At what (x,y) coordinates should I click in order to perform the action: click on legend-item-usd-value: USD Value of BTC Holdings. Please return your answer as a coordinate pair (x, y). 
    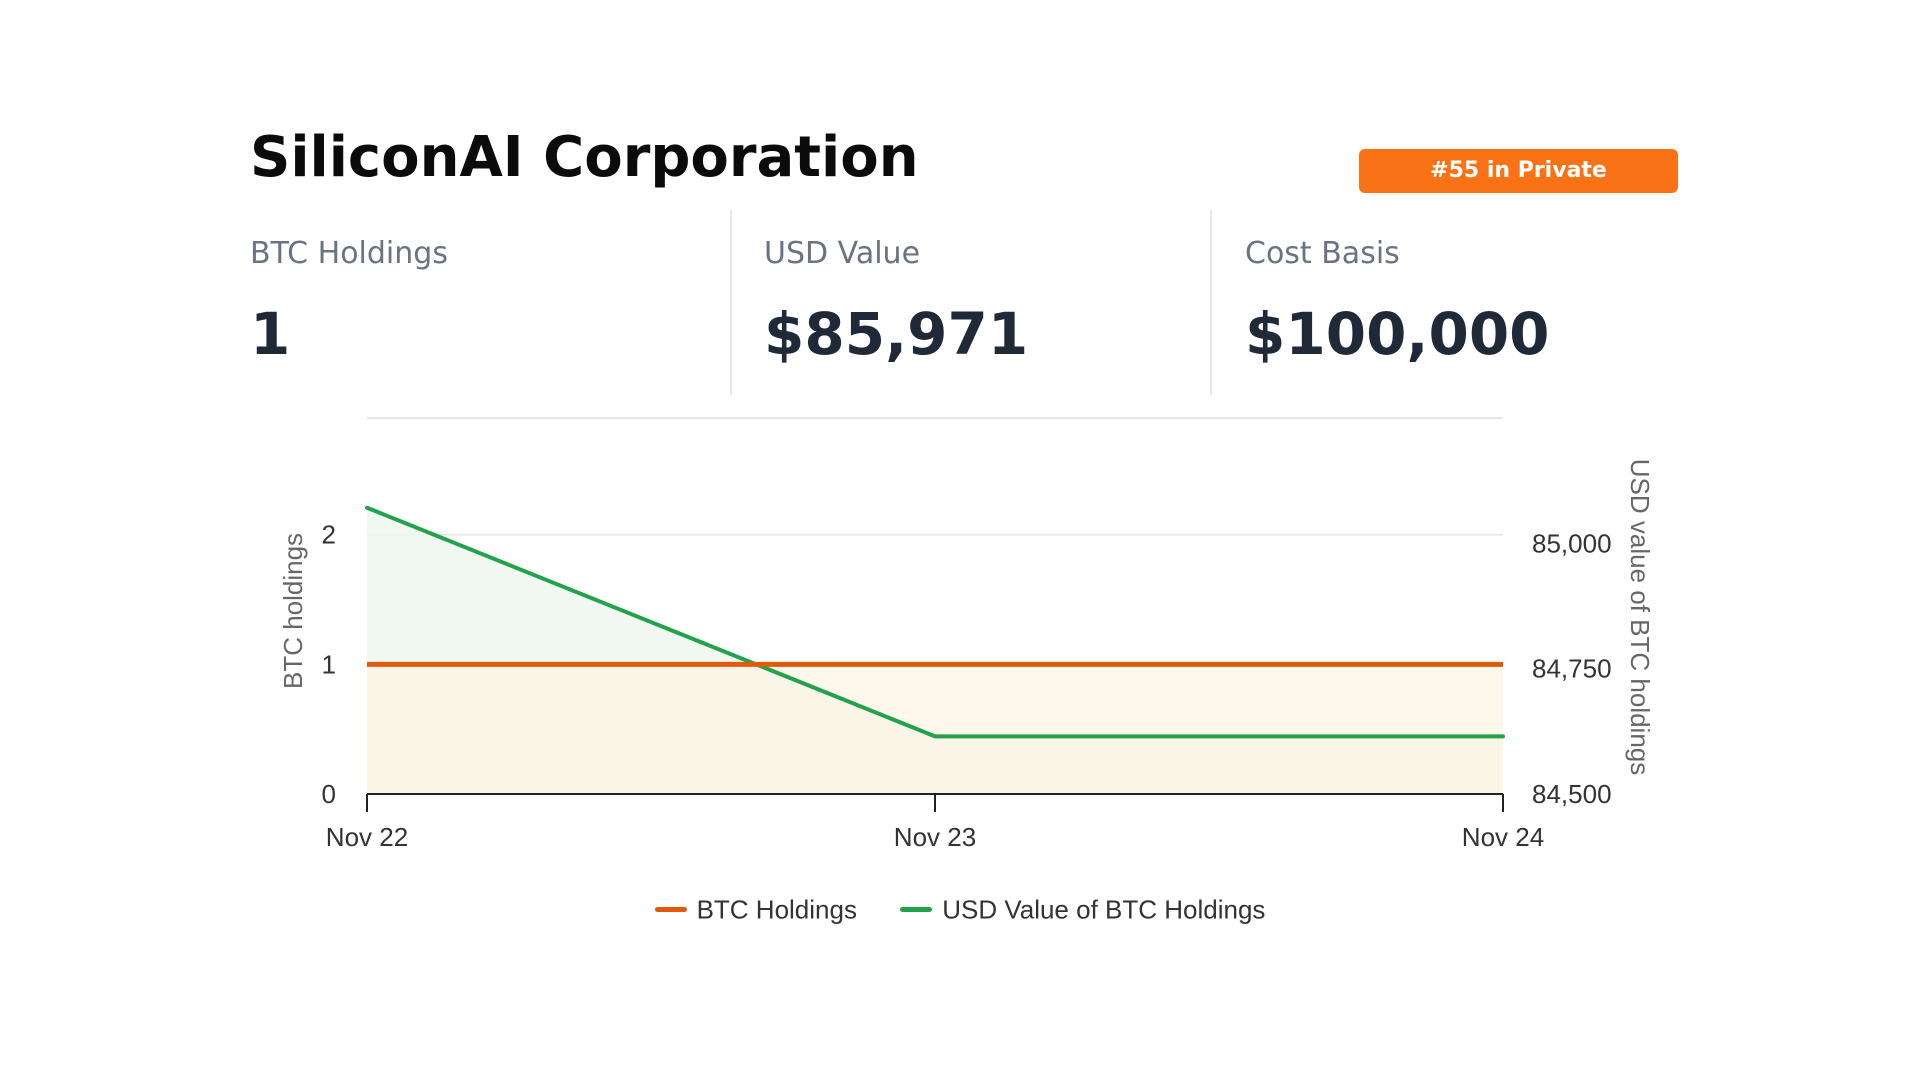
    Looking at the image, I should click on (1082, 909).